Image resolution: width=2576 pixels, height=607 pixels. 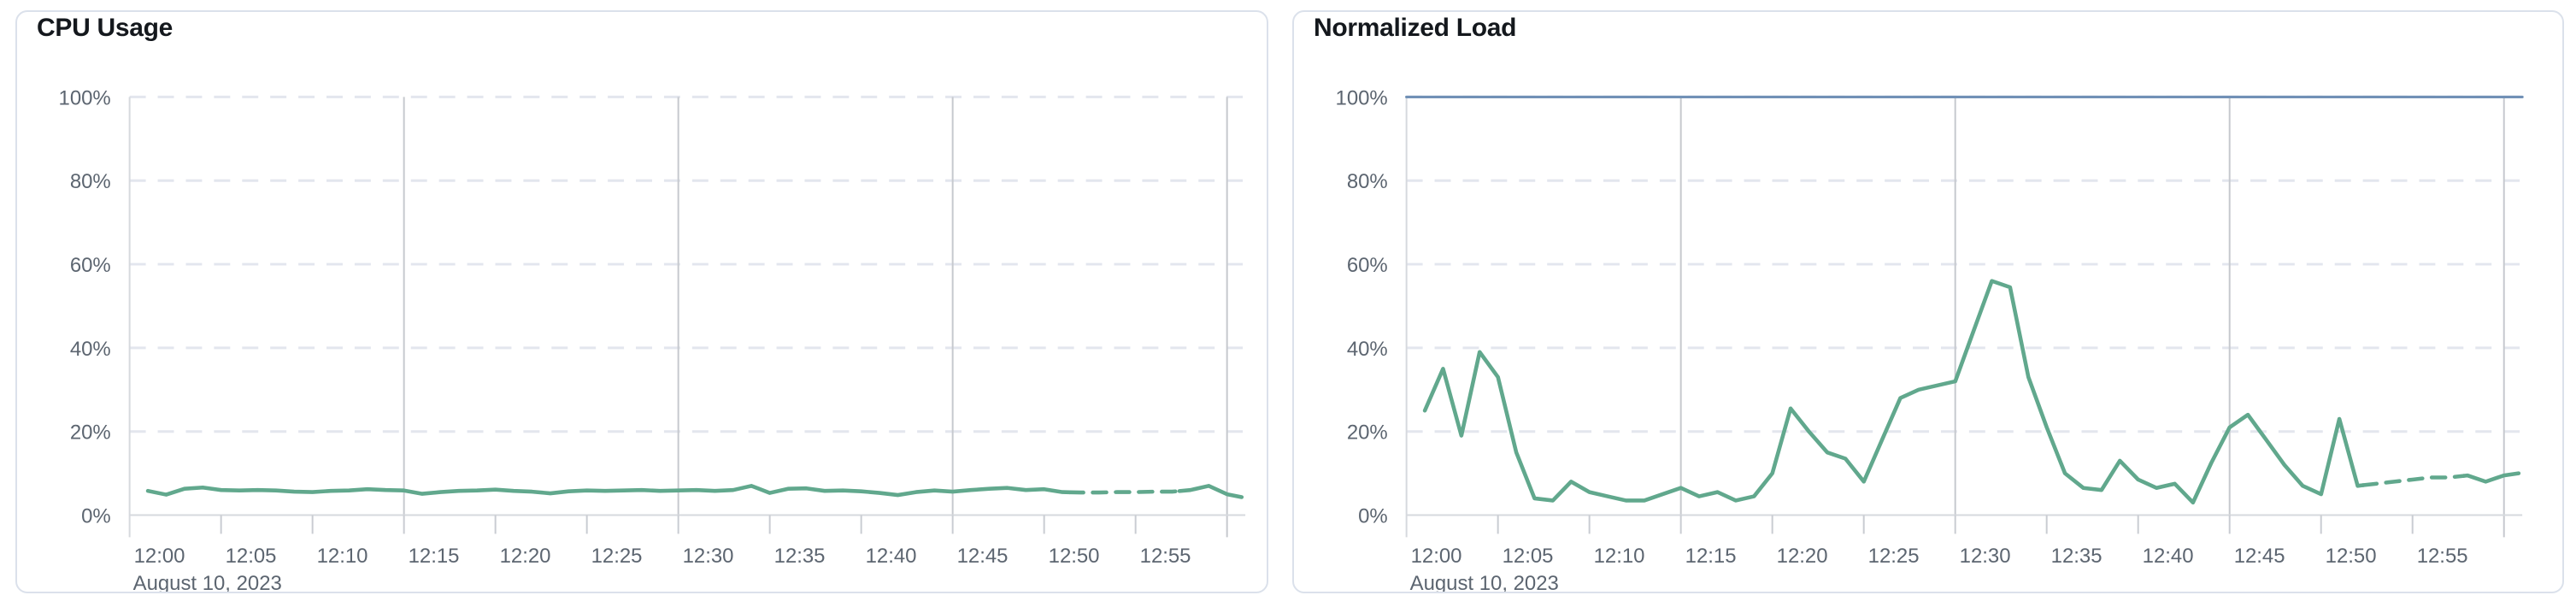 I want to click on chart-title-cpu-usage: CPU Usage, so click(x=105, y=28).